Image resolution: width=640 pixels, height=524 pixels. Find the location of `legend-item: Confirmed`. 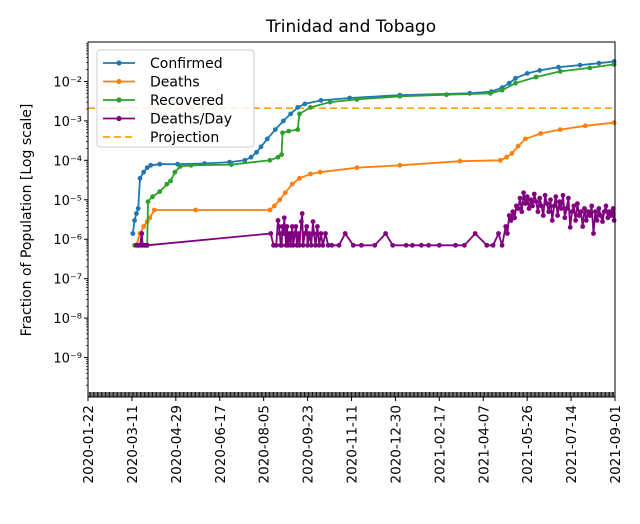

legend-item: Confirmed is located at coordinates (163, 64).